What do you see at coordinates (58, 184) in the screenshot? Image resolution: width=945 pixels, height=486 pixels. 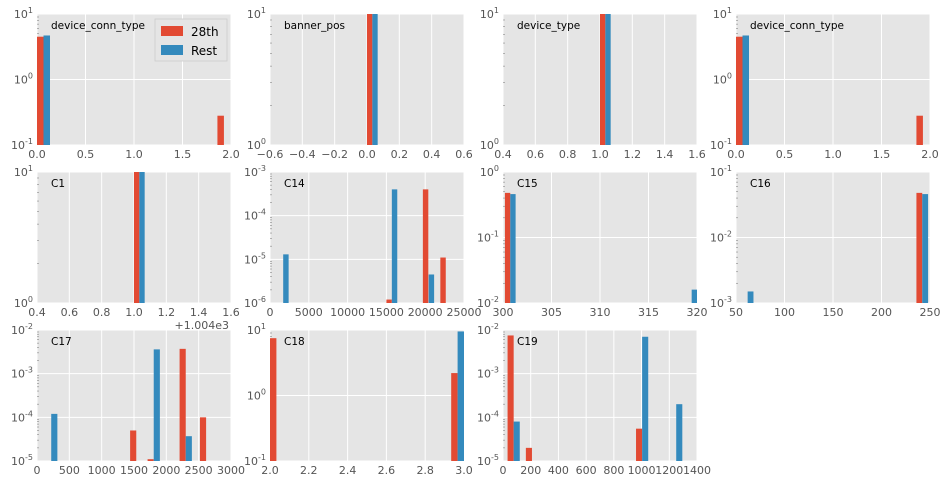 I see `panel-title: C1` at bounding box center [58, 184].